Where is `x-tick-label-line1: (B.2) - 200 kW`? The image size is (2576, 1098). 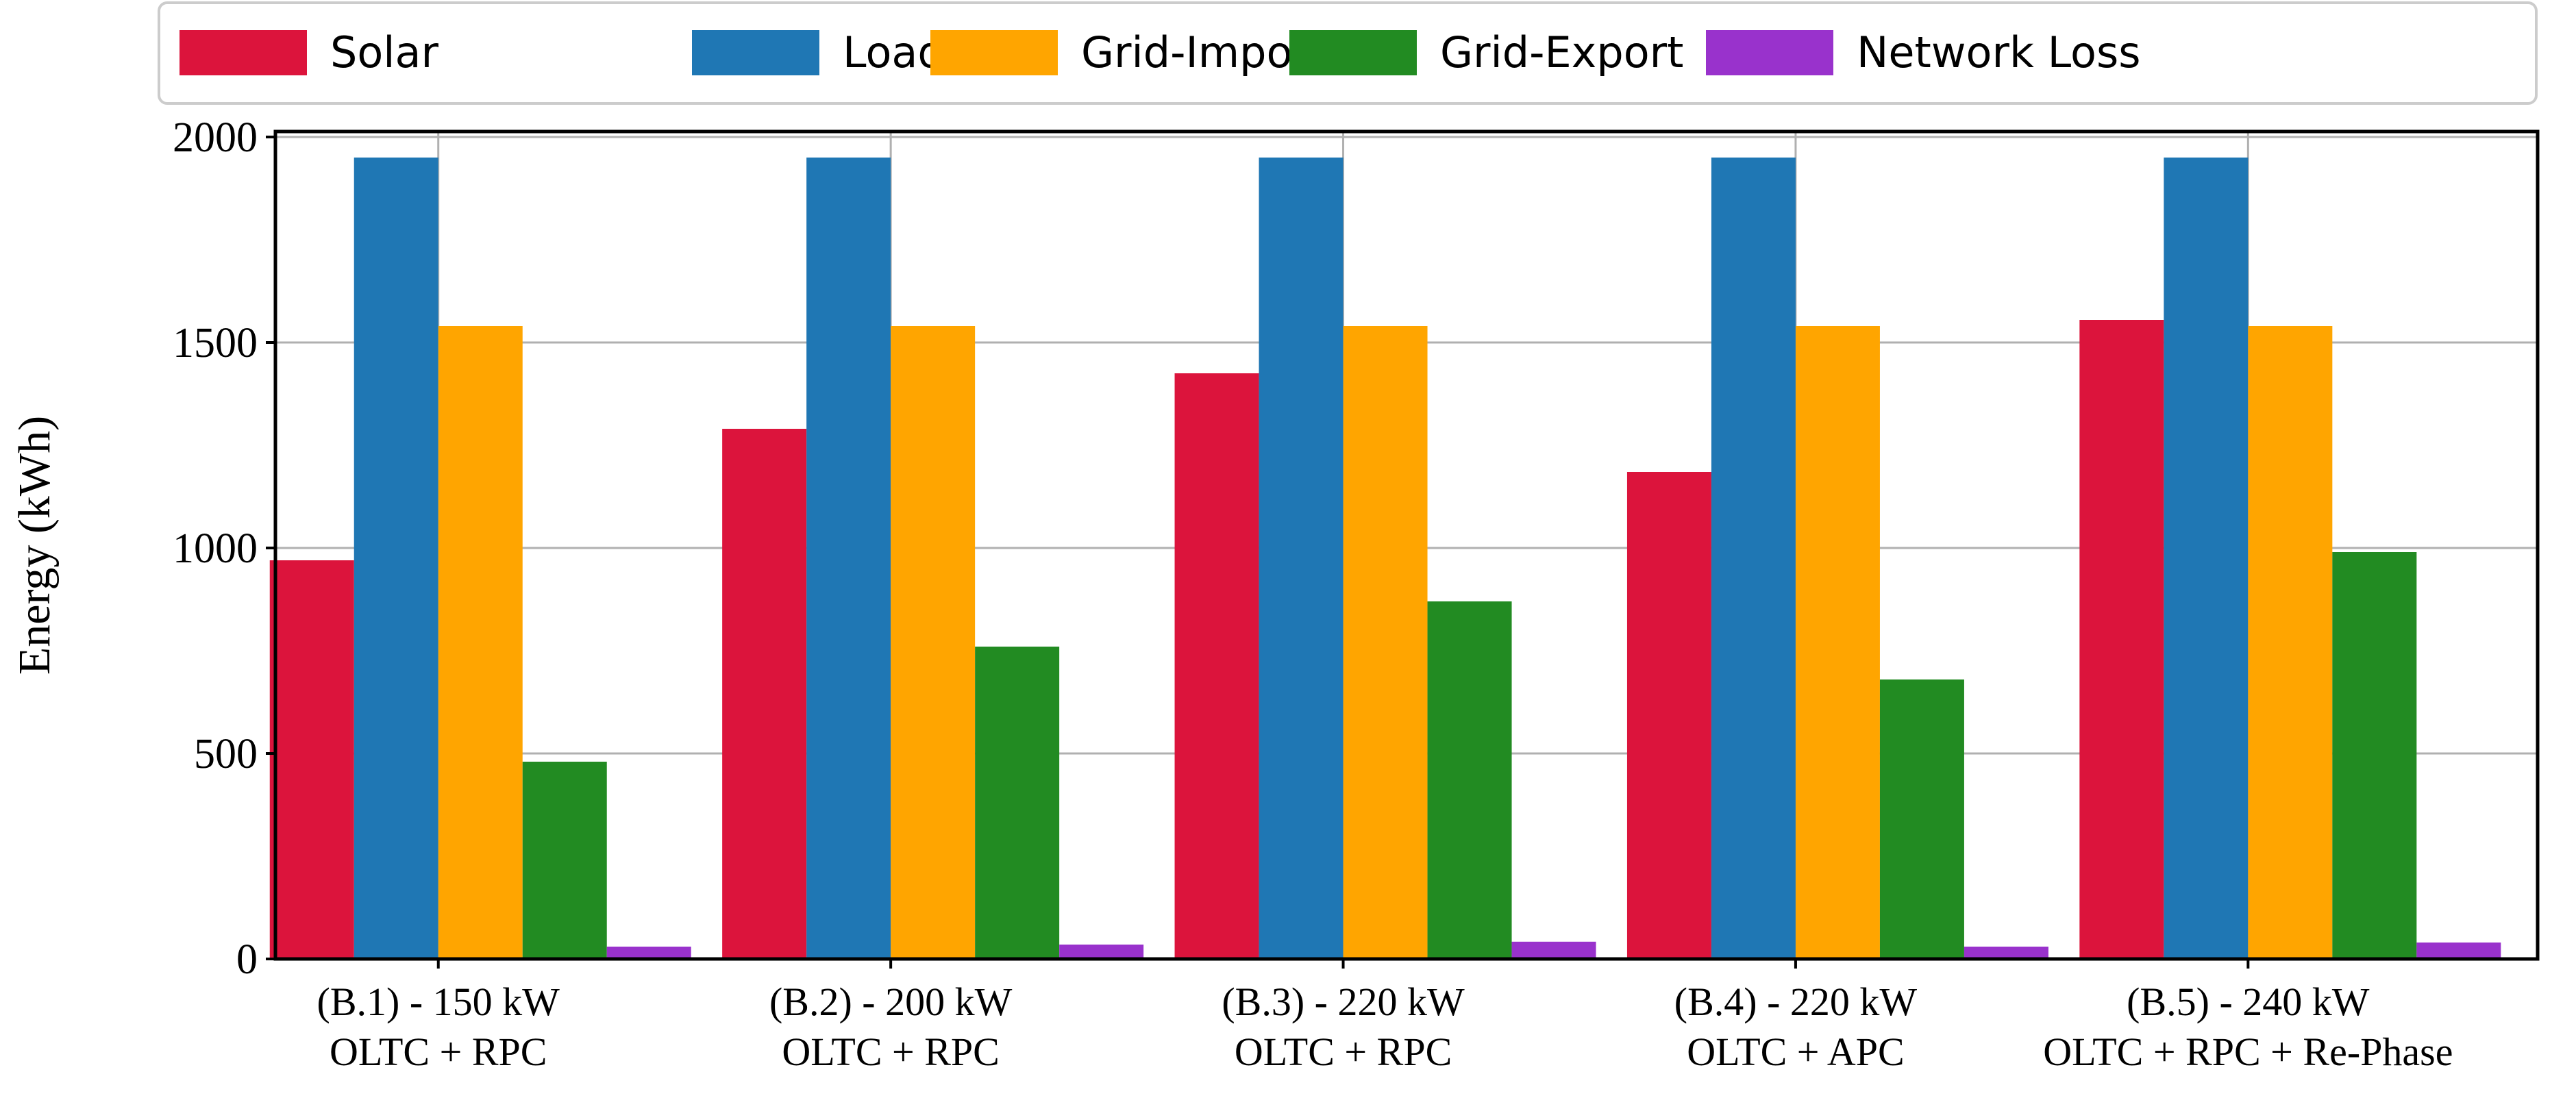
x-tick-label-line1: (B.2) - 200 kW is located at coordinates (891, 1002).